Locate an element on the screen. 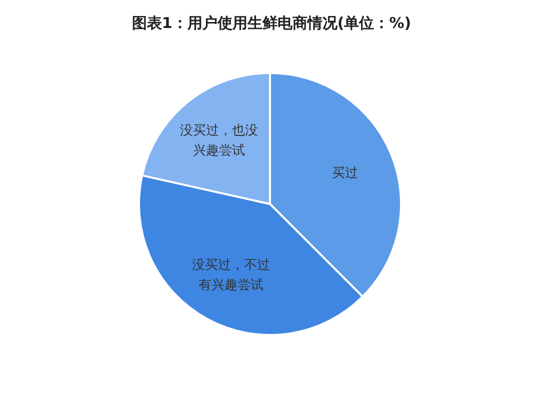 The width and height of the screenshot is (543, 406). slice-label: 没买过，不过有兴趣尝试 is located at coordinates (231, 276).